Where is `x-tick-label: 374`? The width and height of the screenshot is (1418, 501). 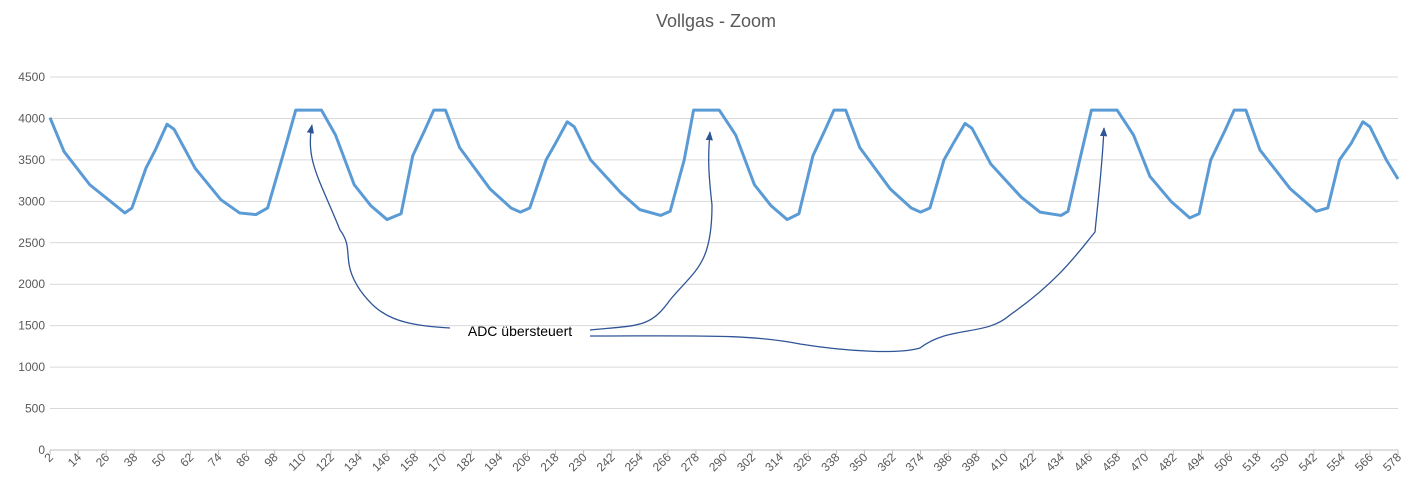 x-tick-label: 374 is located at coordinates (915, 462).